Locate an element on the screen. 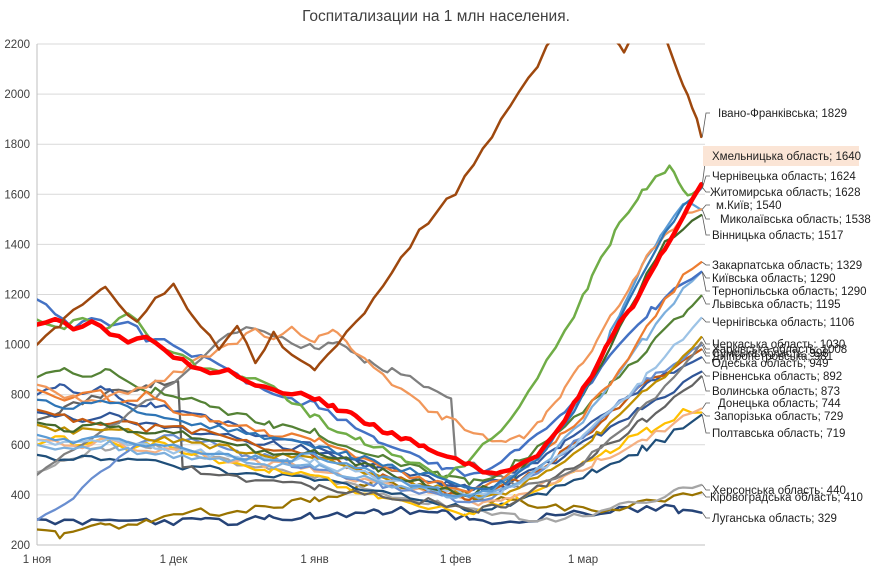 The width and height of the screenshot is (888, 575). y-axis-tick-label: 200 is located at coordinates (20, 546).